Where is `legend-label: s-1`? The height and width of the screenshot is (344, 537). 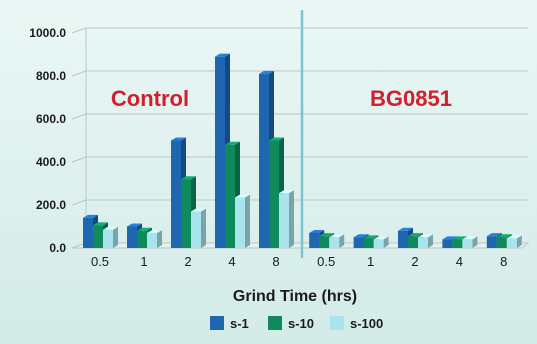 legend-label: s-1 is located at coordinates (239, 323).